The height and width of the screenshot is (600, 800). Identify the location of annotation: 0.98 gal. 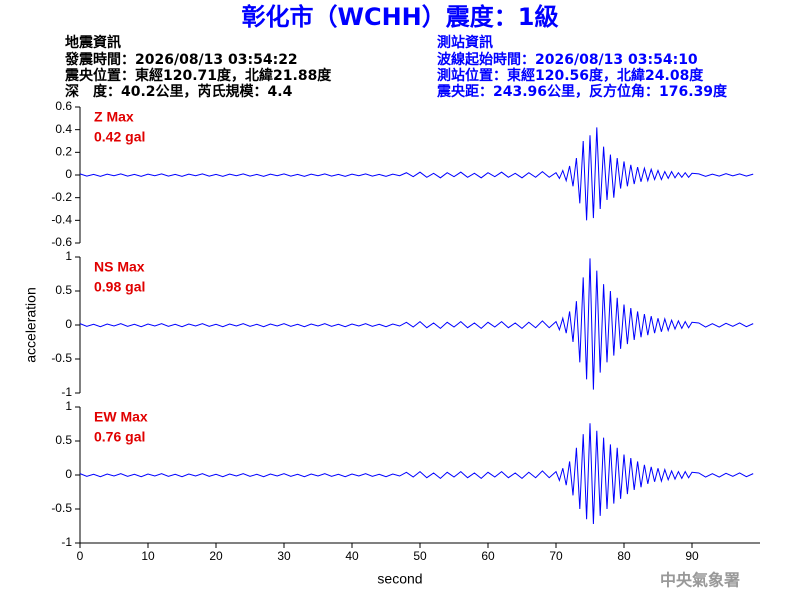
(119, 287).